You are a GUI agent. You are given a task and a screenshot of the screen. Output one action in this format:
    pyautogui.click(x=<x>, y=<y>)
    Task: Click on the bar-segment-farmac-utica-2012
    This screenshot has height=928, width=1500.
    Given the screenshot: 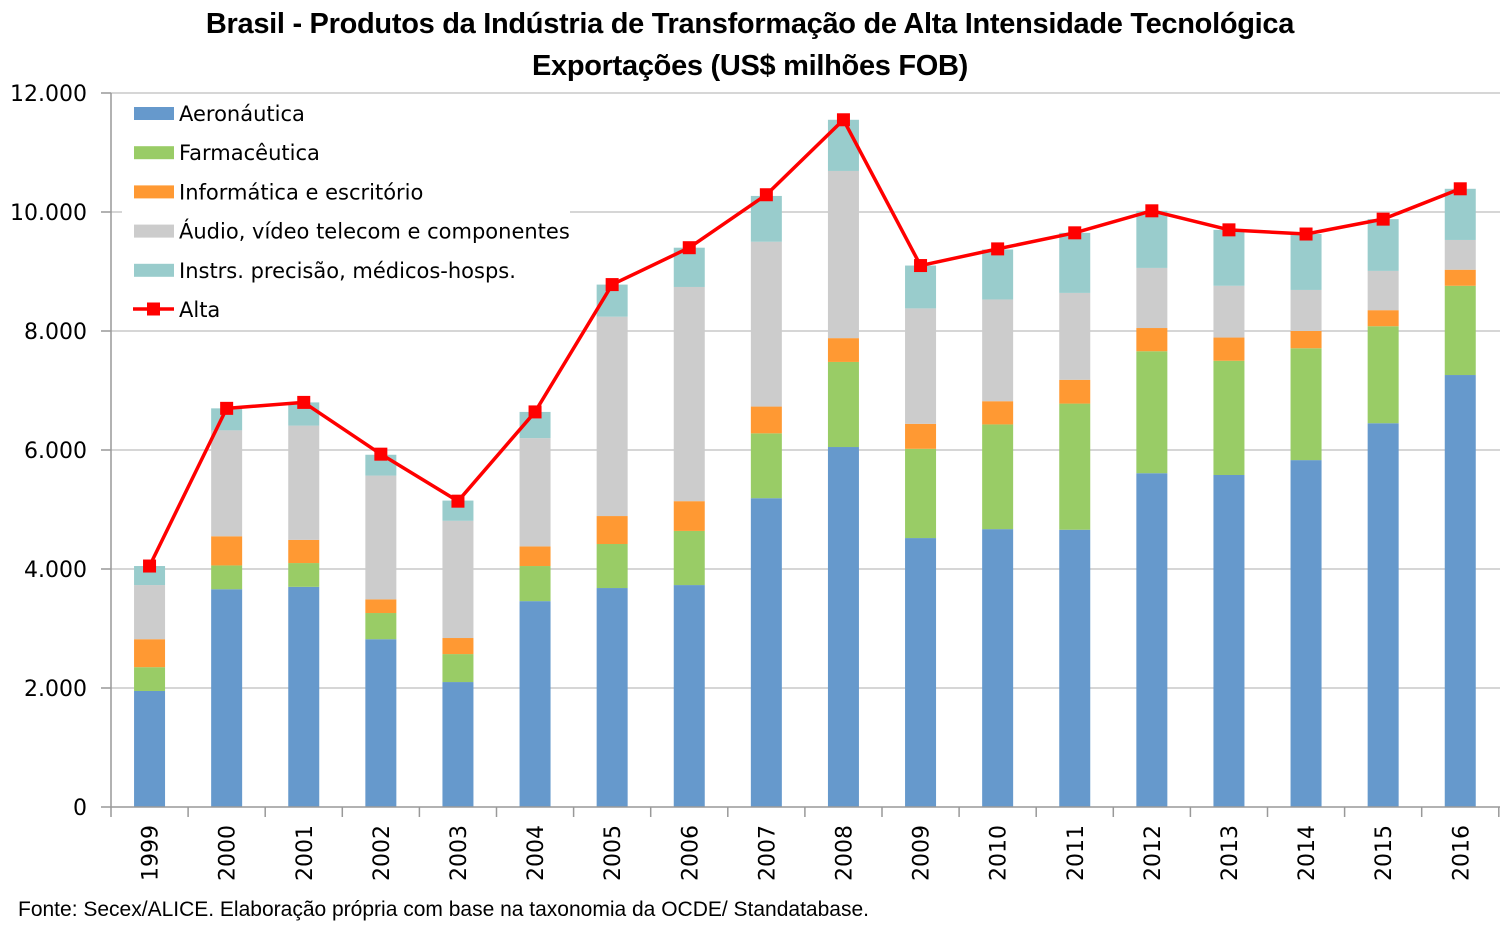 What is the action you would take?
    pyautogui.click(x=1152, y=412)
    